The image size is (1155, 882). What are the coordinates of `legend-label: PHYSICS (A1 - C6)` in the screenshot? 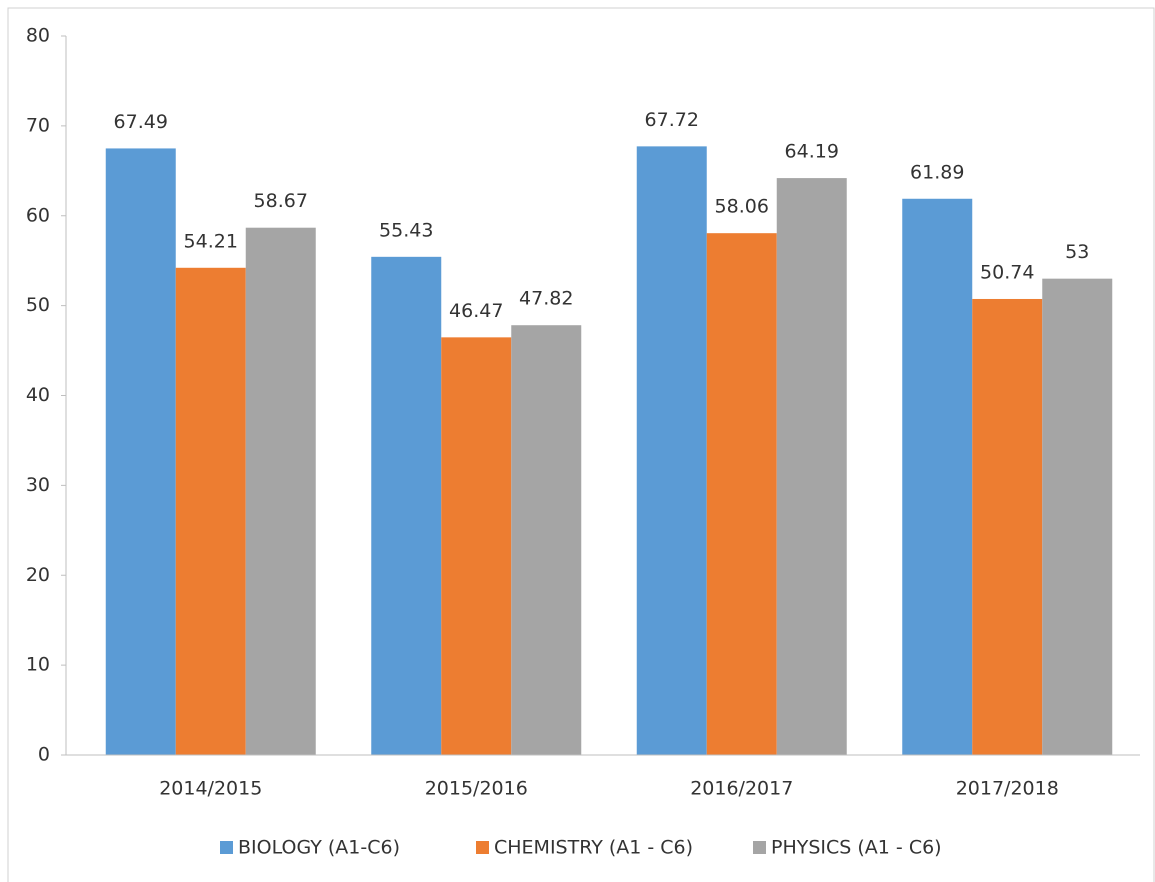 It's located at (856, 848).